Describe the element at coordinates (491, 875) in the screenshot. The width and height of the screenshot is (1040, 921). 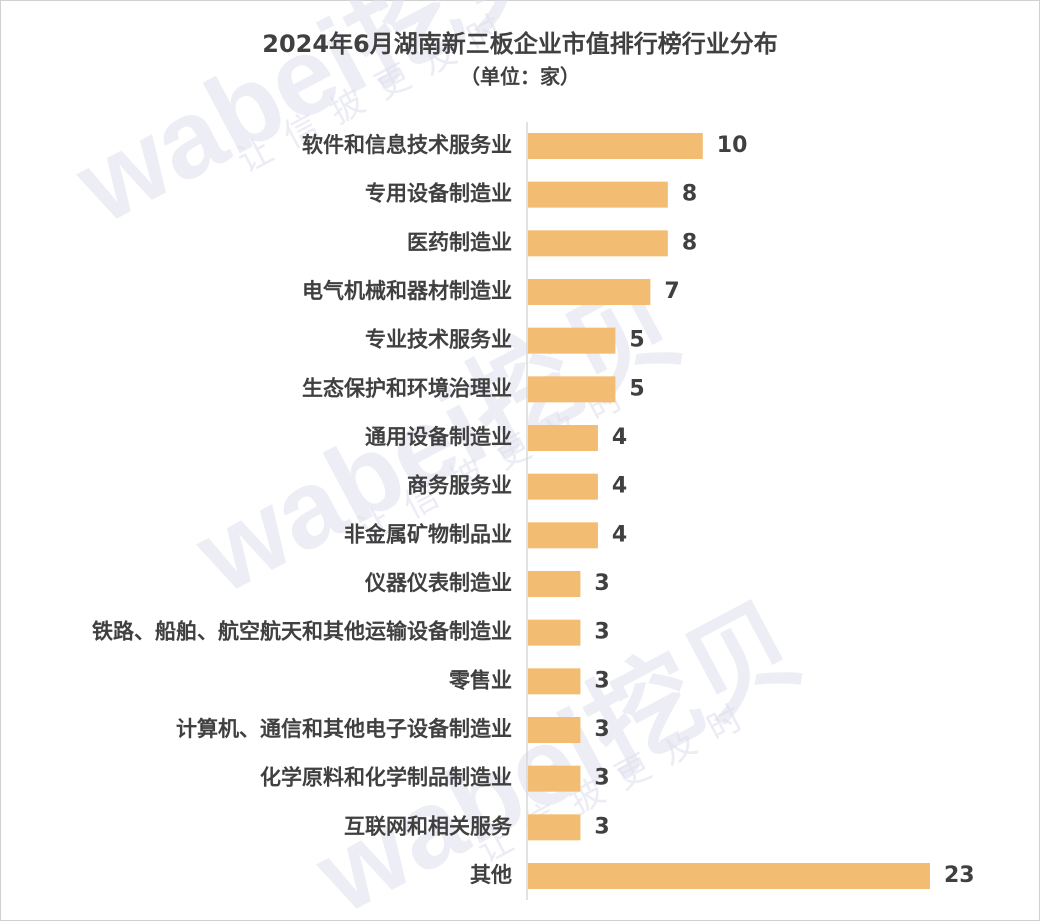
I see `category-label: 其他` at that location.